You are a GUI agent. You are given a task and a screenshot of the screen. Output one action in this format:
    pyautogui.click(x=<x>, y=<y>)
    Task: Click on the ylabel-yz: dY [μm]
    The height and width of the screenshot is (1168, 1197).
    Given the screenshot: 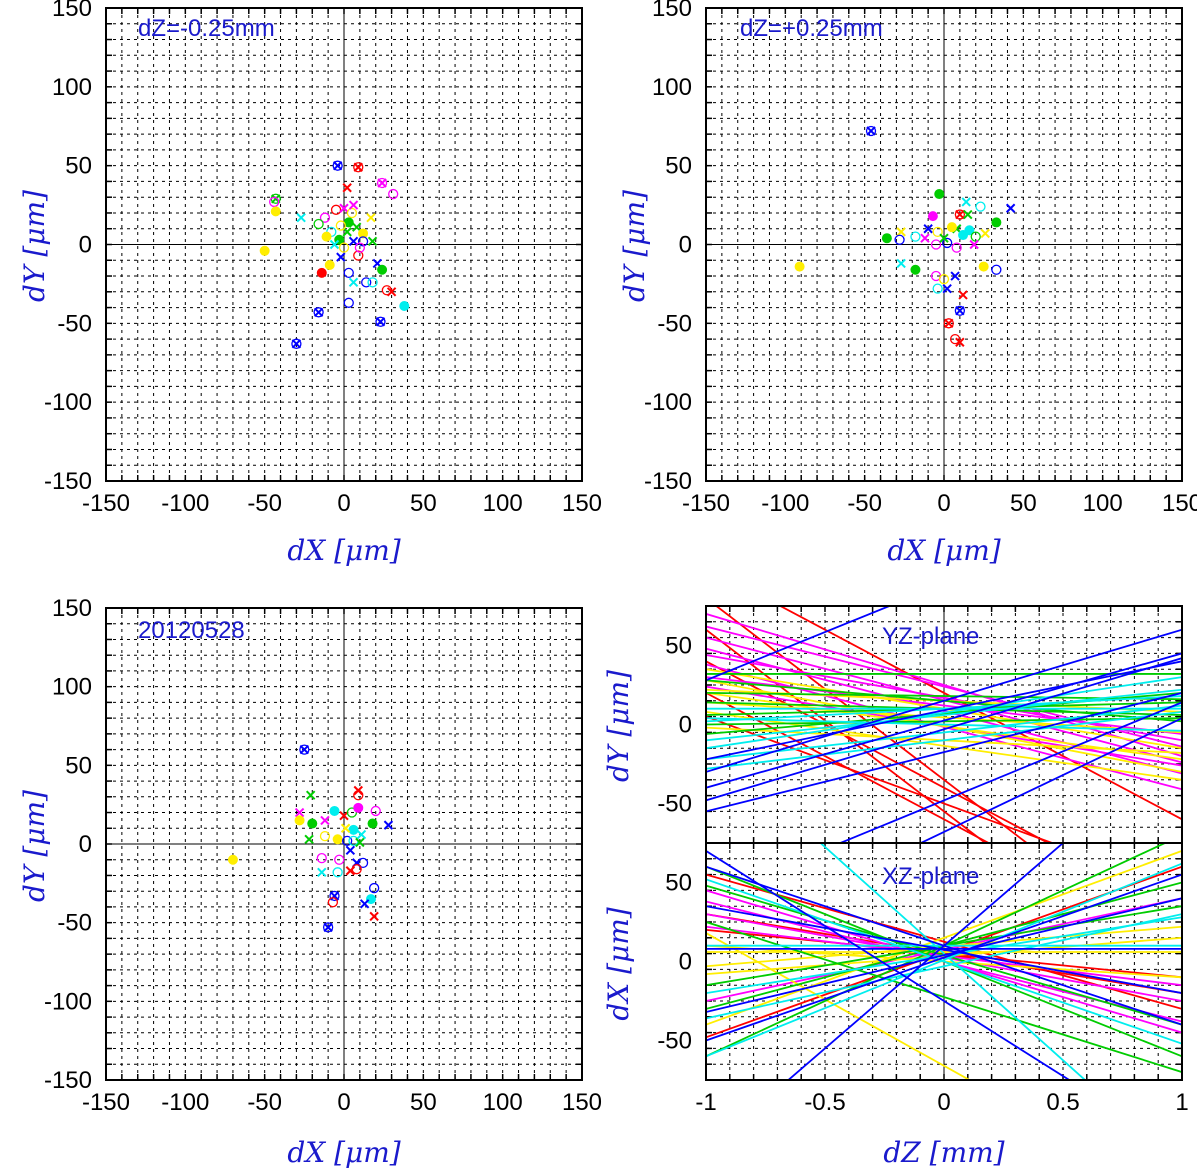 What is the action you would take?
    pyautogui.click(x=618, y=726)
    